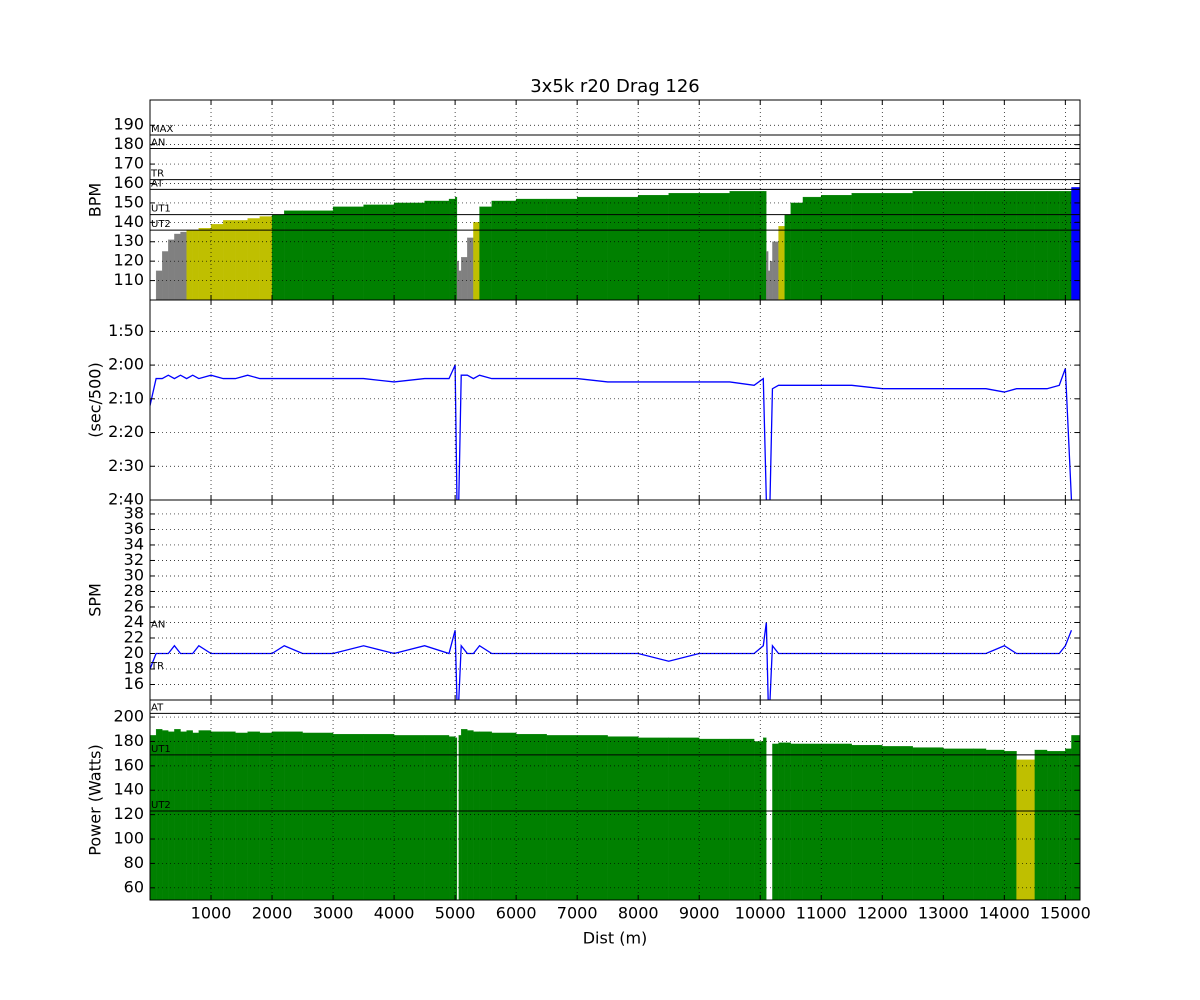 This screenshot has height=1000, width=1200. Describe the element at coordinates (95, 600) in the screenshot. I see `y-axis-label: SPM` at that location.